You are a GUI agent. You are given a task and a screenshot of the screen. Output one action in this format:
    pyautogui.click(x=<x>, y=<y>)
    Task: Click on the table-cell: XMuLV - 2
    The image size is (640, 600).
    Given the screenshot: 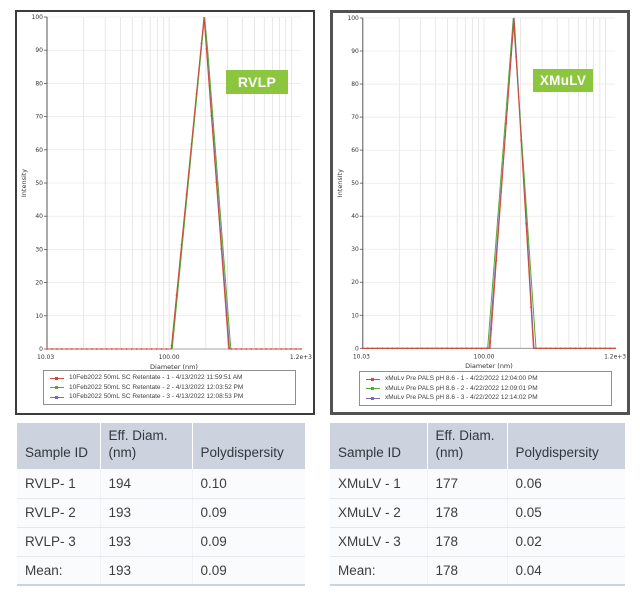 What is the action you would take?
    pyautogui.click(x=379, y=513)
    